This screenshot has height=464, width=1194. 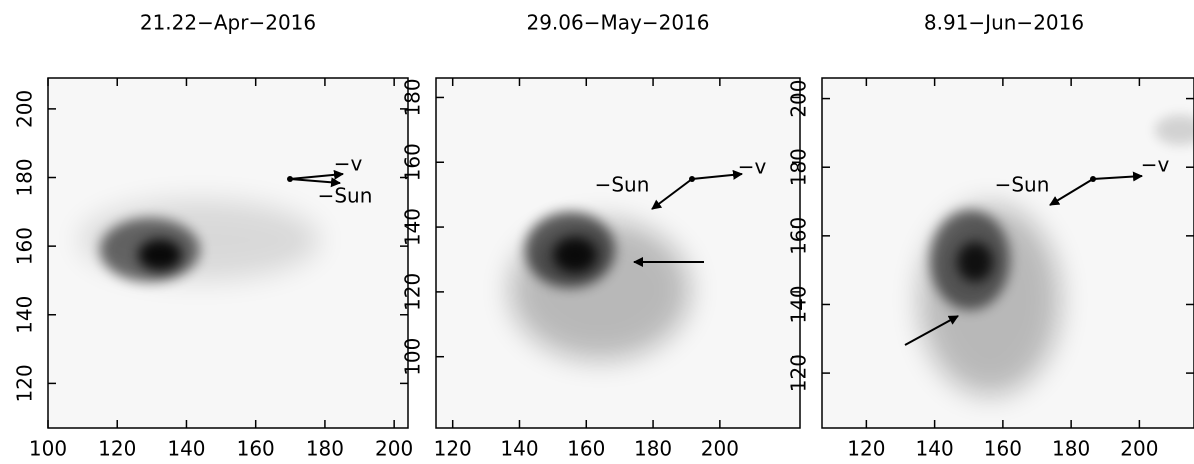 I want to click on panel-title: 8.91−Jun−2016, so click(x=1004, y=23).